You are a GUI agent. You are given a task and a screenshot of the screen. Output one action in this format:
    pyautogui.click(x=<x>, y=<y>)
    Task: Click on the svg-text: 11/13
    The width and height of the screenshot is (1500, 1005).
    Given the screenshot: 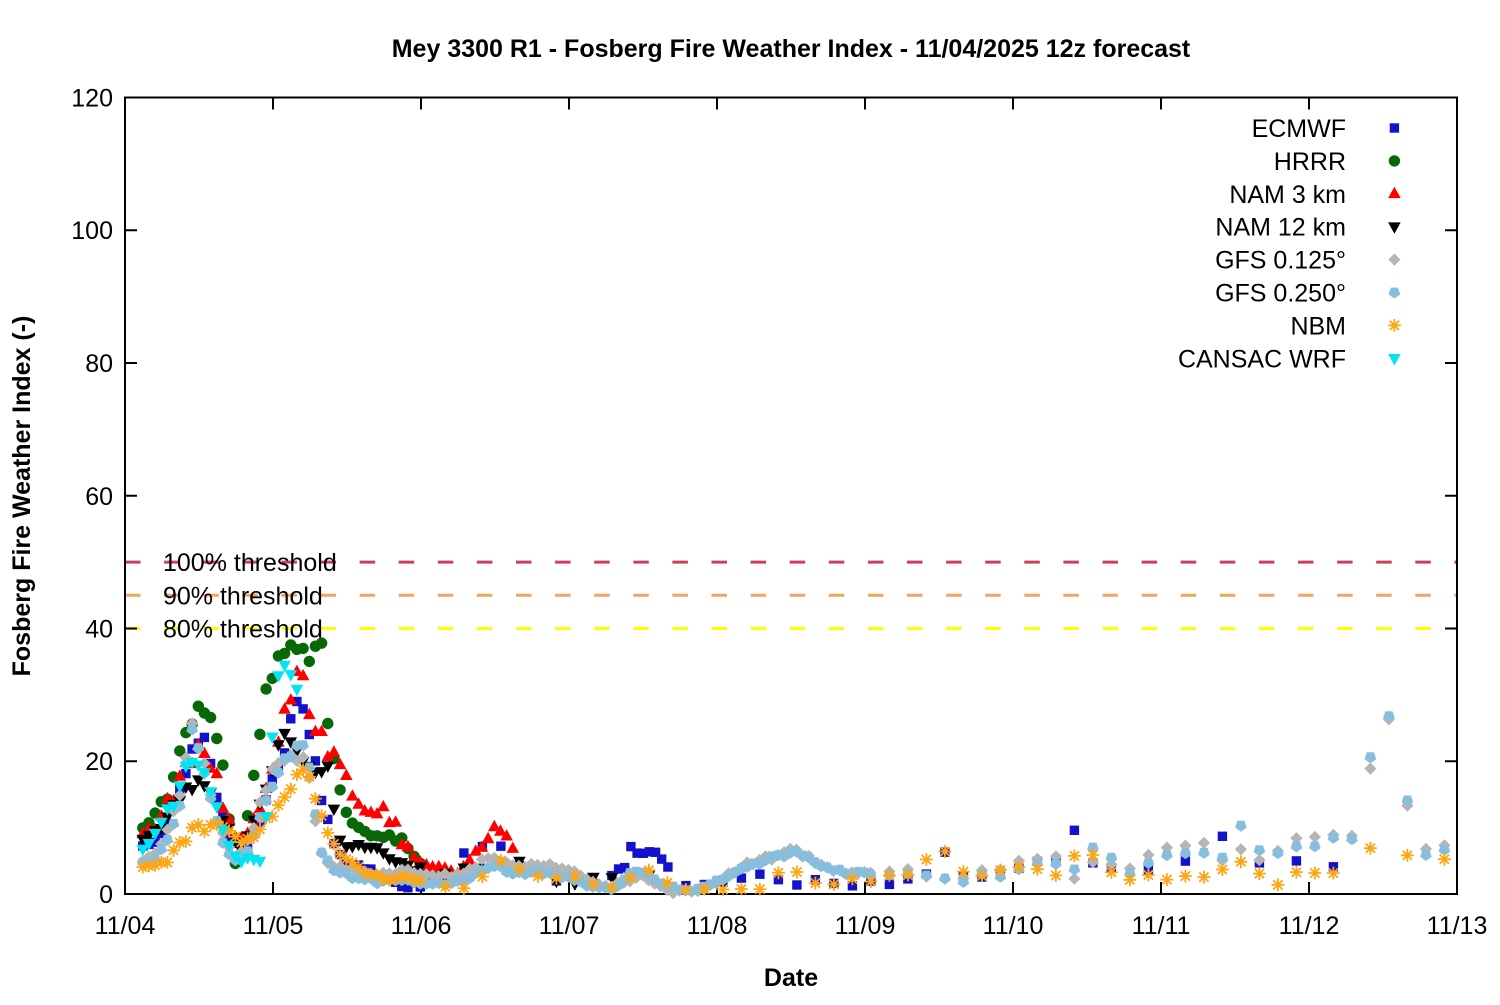 What is the action you would take?
    pyautogui.click(x=1457, y=926)
    